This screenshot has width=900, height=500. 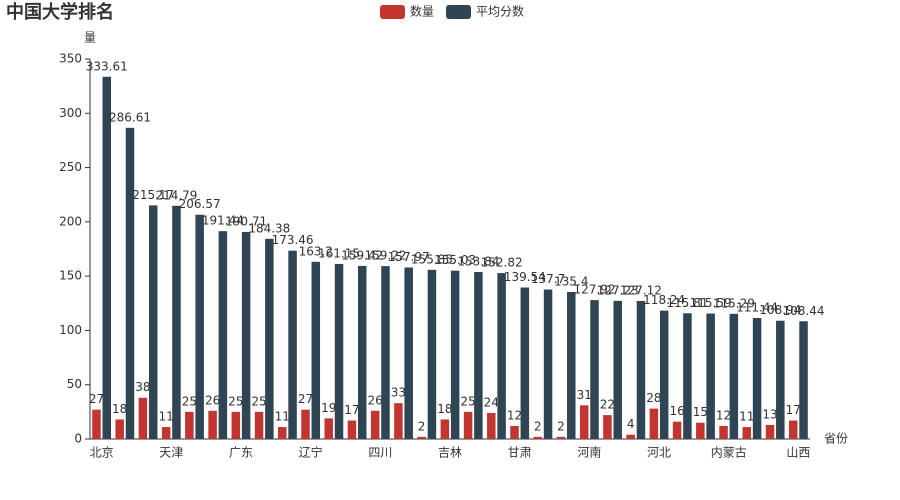 What do you see at coordinates (60, 12) in the screenshot?
I see `chart-title: 中国大学排名` at bounding box center [60, 12].